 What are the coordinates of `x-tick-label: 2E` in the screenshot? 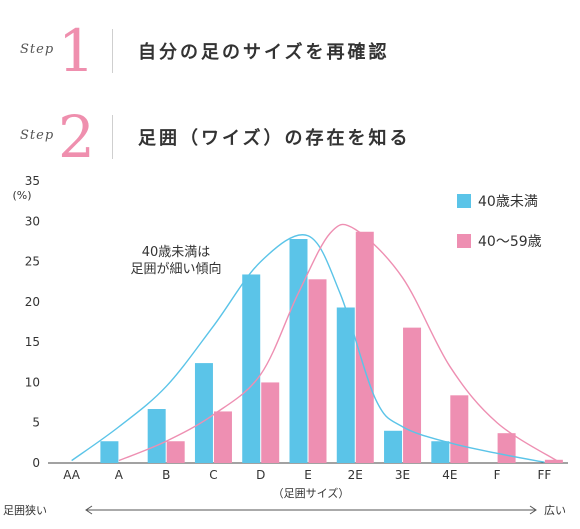 It's located at (355, 475).